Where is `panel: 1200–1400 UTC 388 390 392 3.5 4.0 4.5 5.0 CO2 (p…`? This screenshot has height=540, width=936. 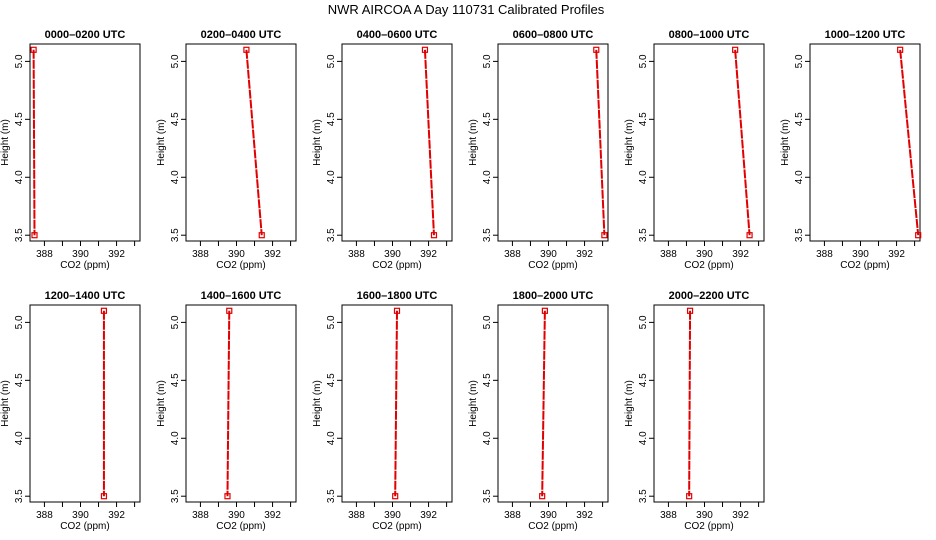
panel: 1200–1400 UTC 388 390 392 3.5 4.0 4.5 5.0 CO2 (p… is located at coordinates (70, 411).